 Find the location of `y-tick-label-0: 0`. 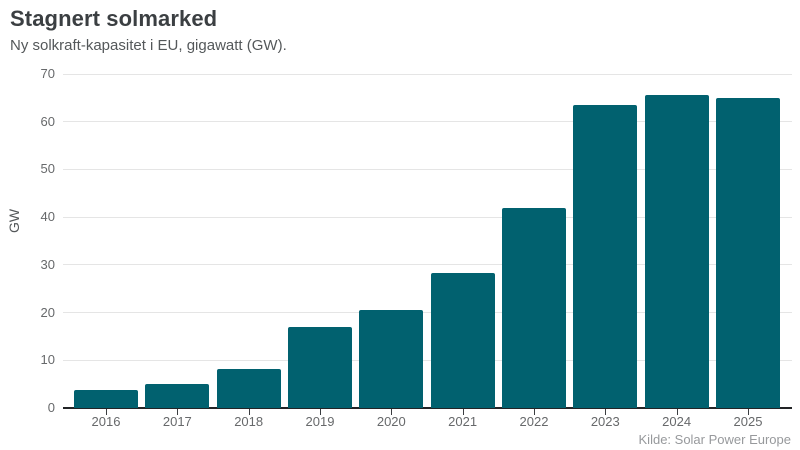

y-tick-label-0: 0 is located at coordinates (51, 407).